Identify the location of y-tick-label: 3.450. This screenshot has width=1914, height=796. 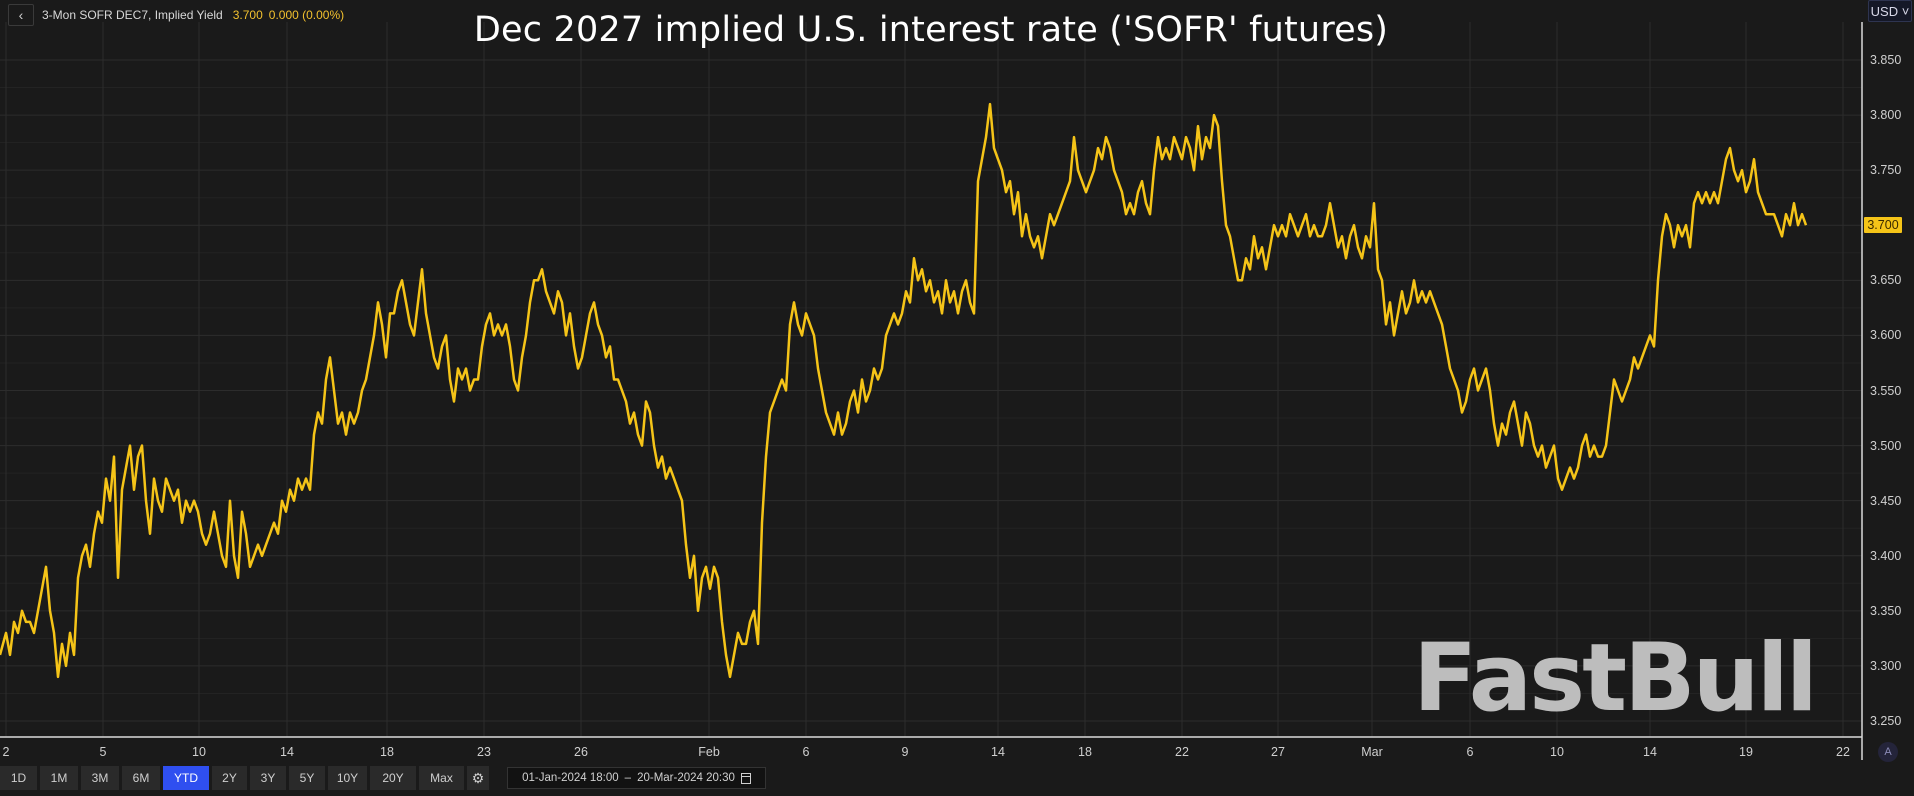
(1886, 500).